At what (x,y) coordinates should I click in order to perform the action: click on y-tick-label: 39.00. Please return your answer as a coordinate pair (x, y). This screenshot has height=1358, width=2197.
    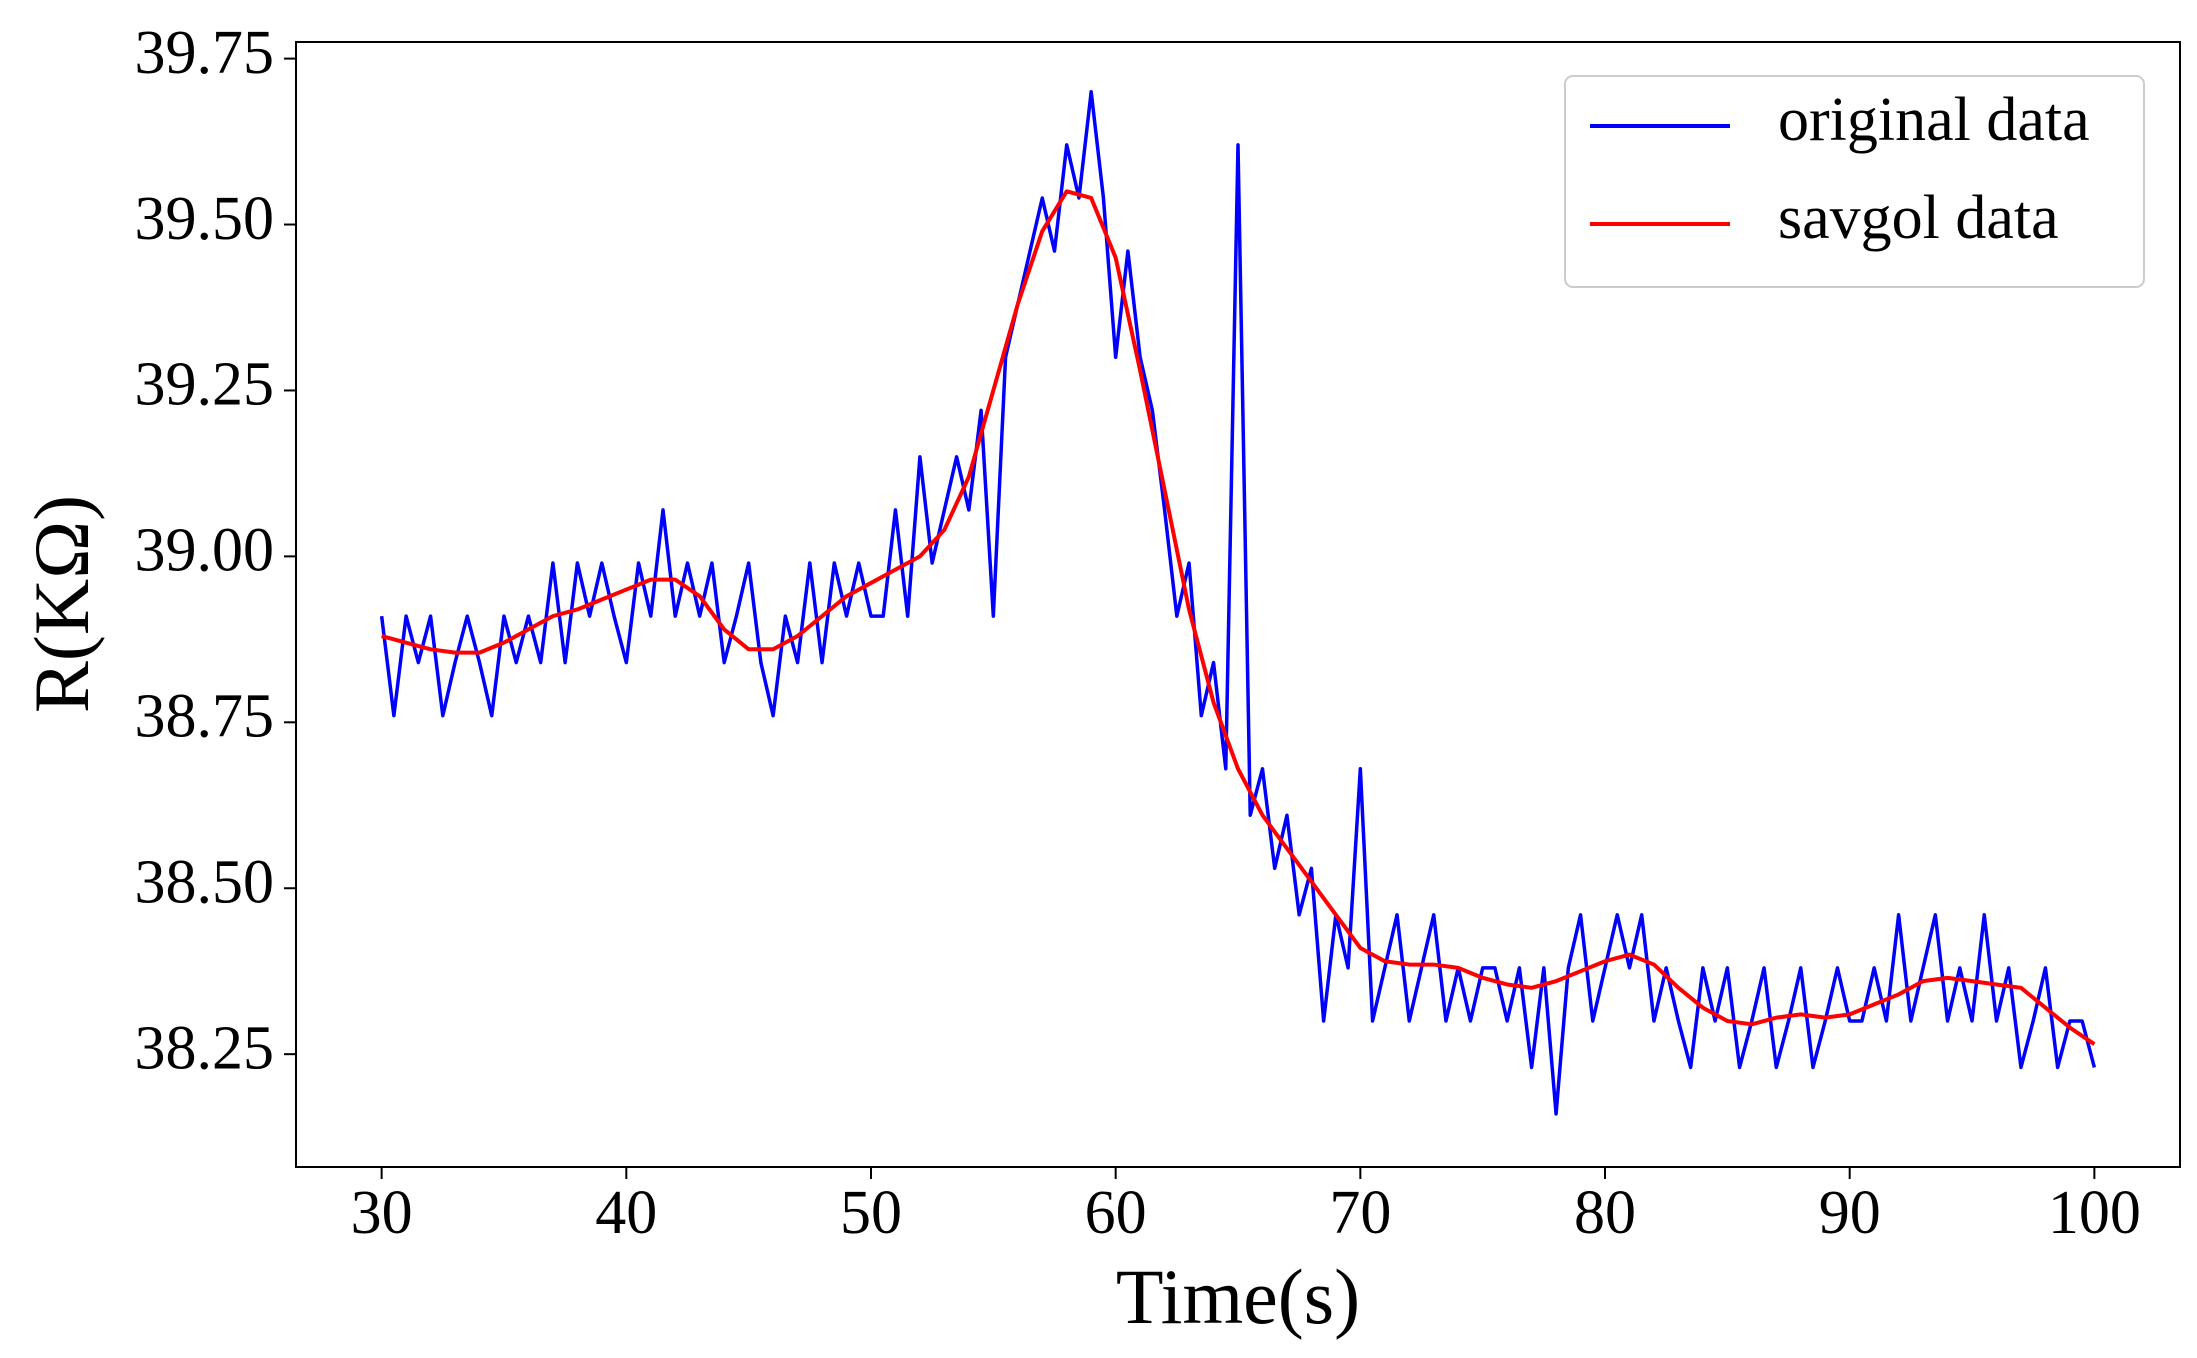
    Looking at the image, I should click on (205, 551).